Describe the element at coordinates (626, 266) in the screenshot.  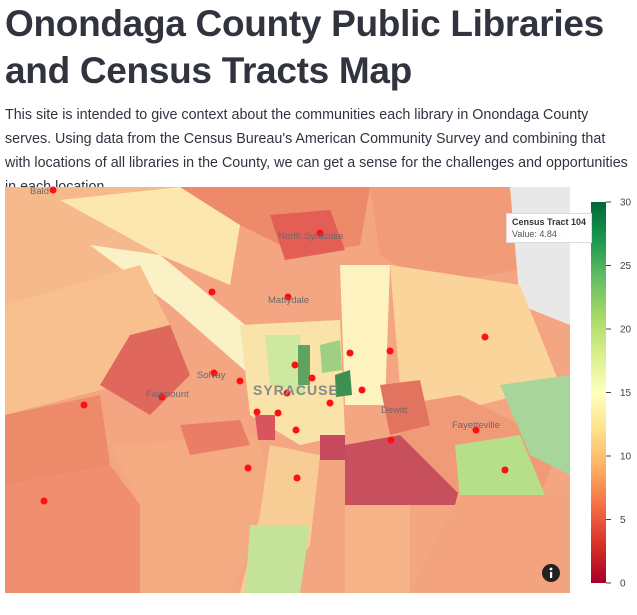
I see `colorbar-tick-label: 25` at that location.